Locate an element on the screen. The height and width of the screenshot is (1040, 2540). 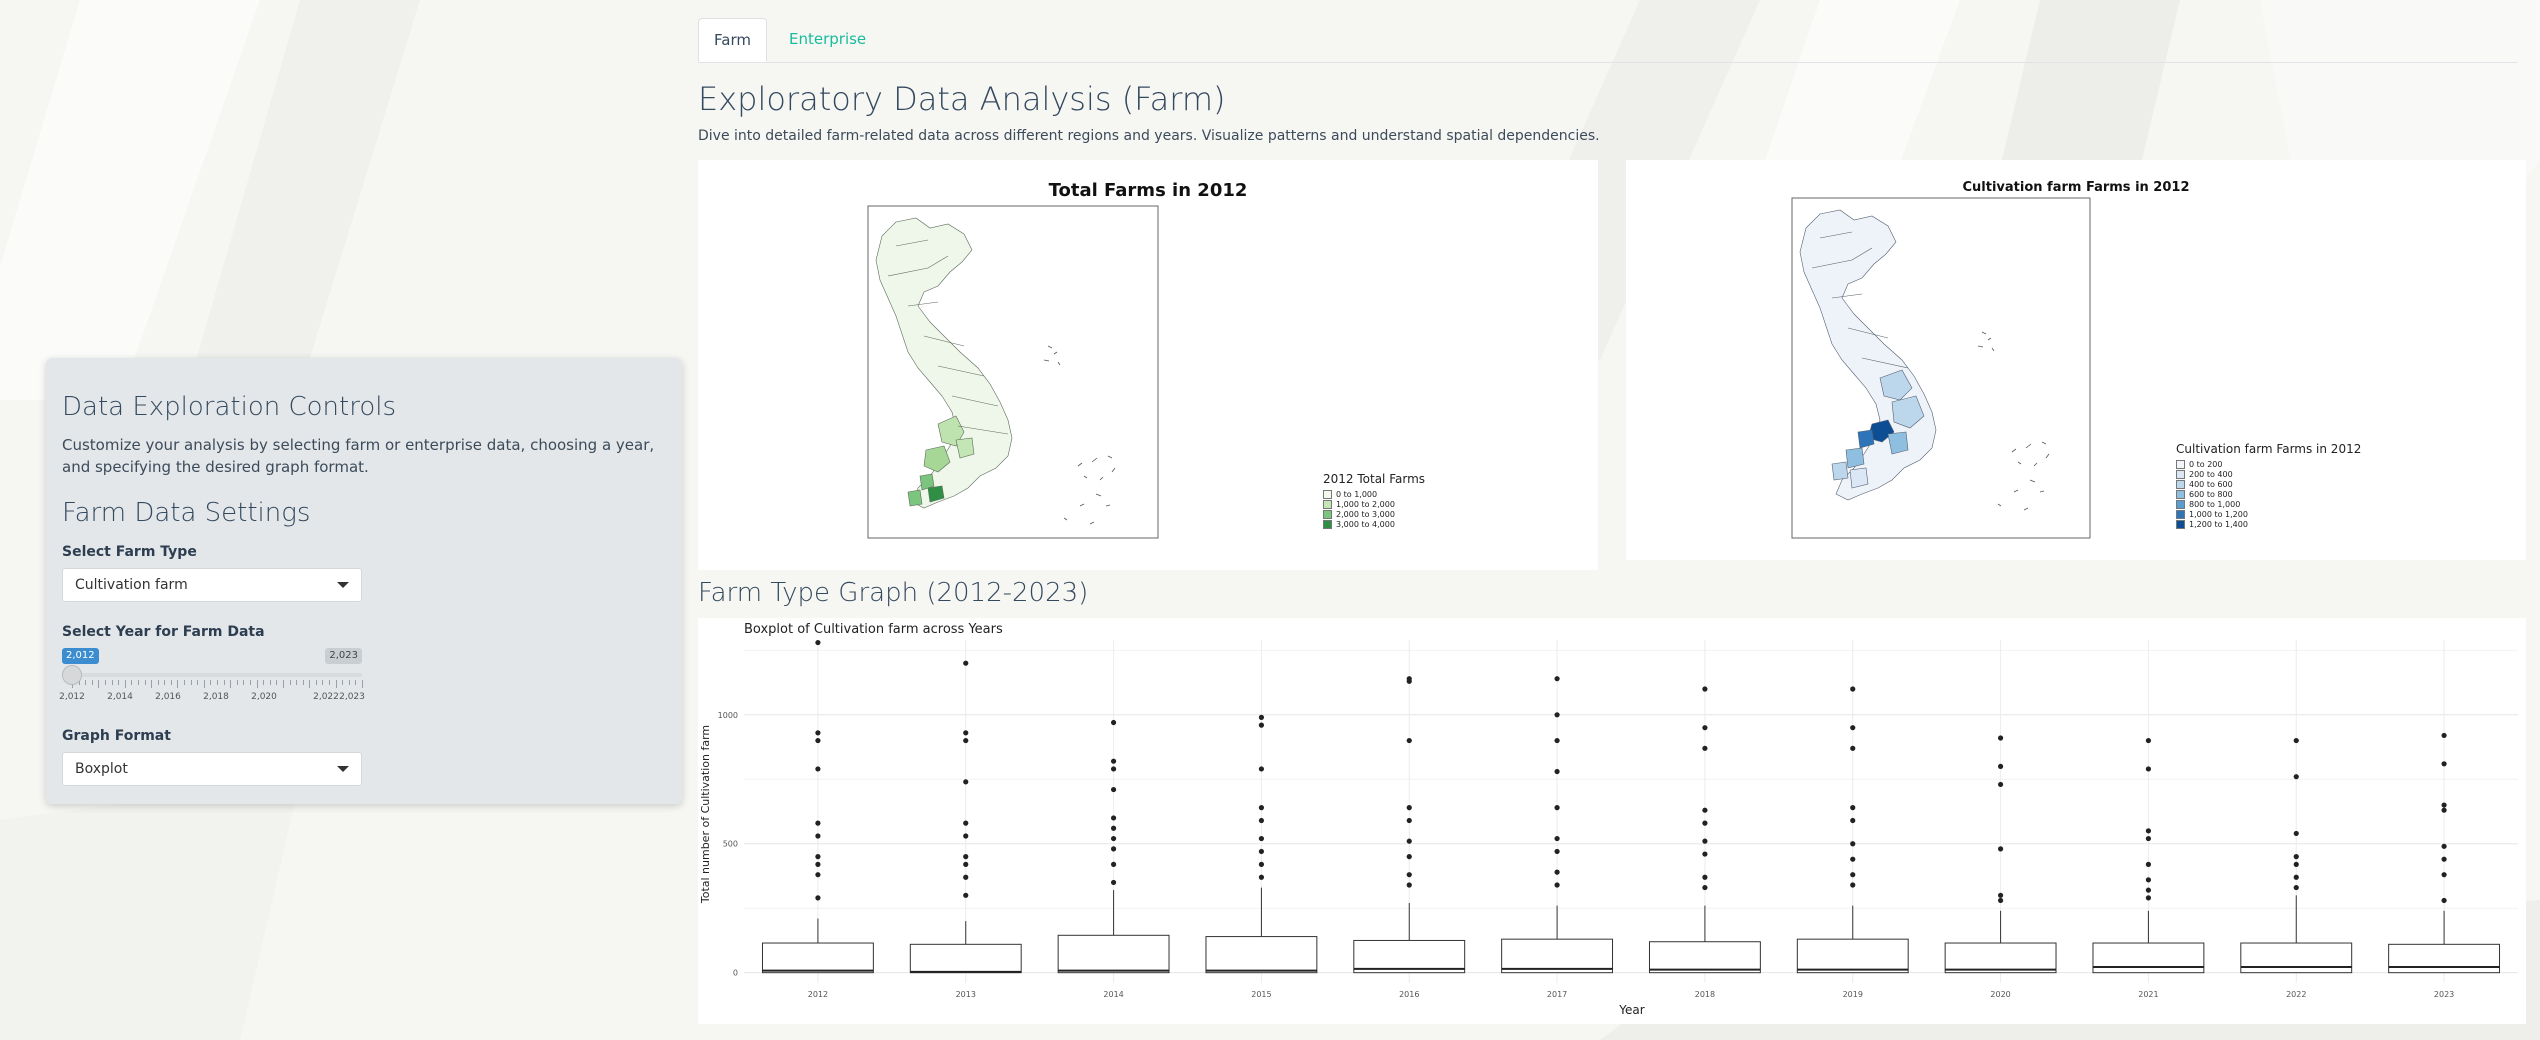
cultivation-farms-legend-label: 600 to 800 is located at coordinates (2211, 494).